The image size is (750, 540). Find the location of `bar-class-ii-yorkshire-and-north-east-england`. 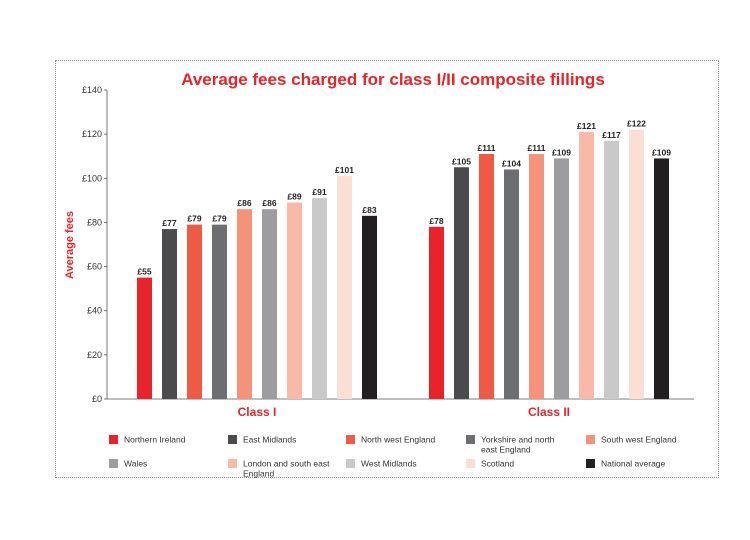

bar-class-ii-yorkshire-and-north-east-england is located at coordinates (511, 284).